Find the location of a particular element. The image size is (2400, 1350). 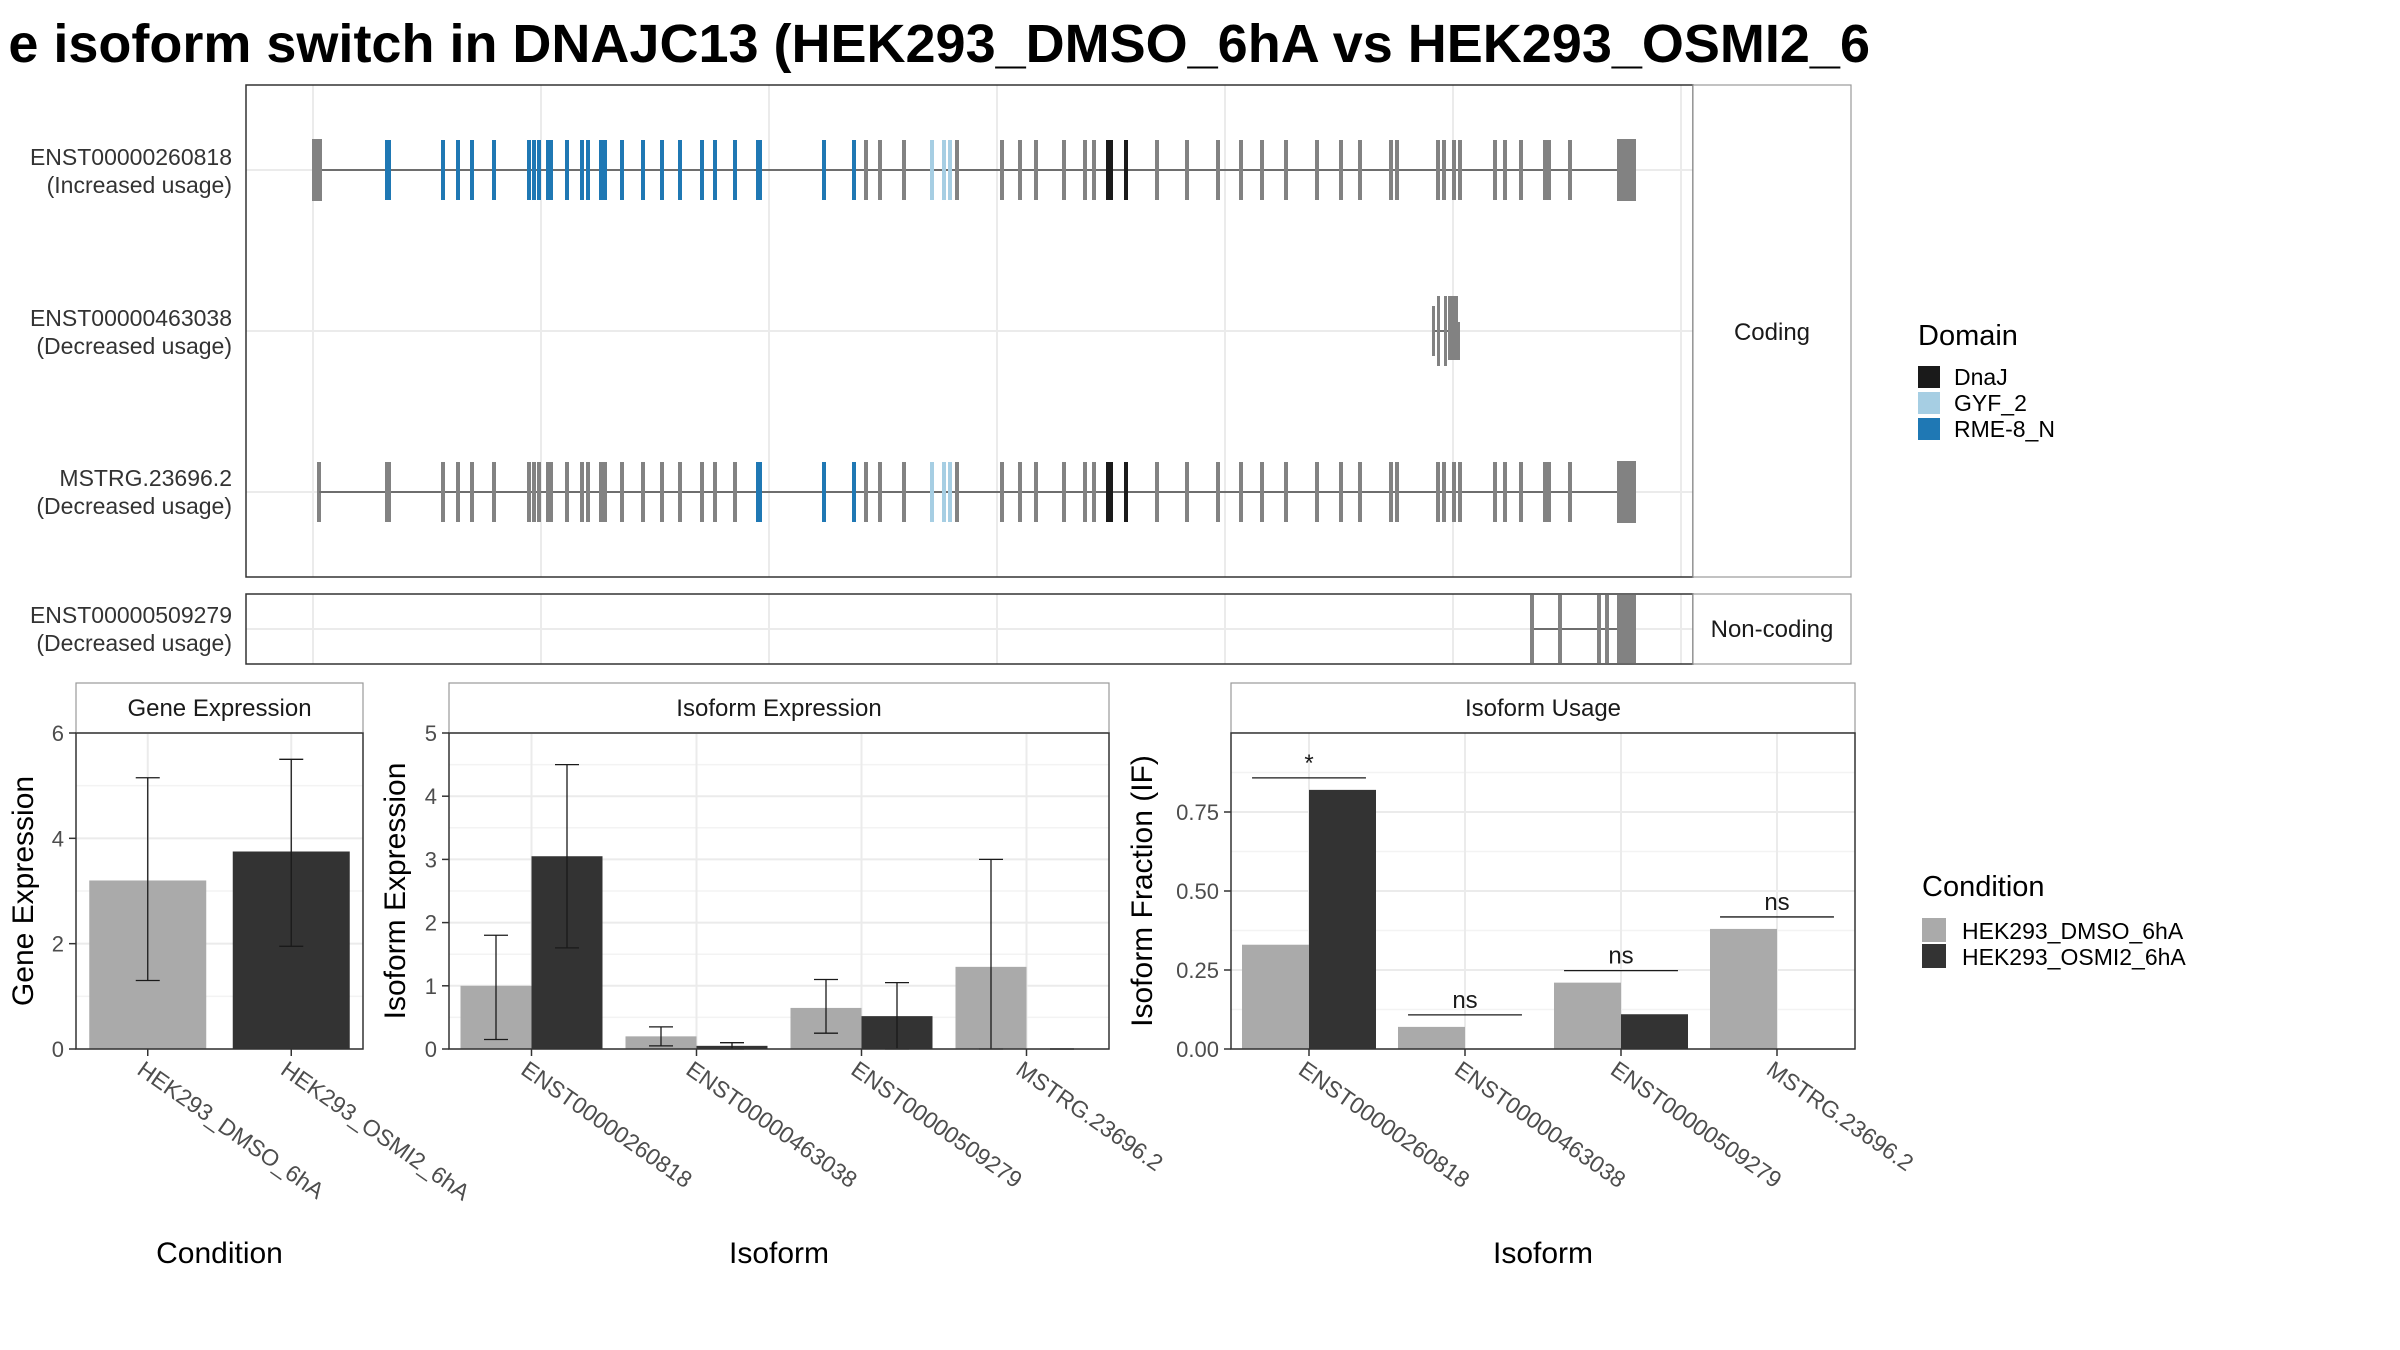

gene-expression-xlabel: Condition is located at coordinates (219, 1253).